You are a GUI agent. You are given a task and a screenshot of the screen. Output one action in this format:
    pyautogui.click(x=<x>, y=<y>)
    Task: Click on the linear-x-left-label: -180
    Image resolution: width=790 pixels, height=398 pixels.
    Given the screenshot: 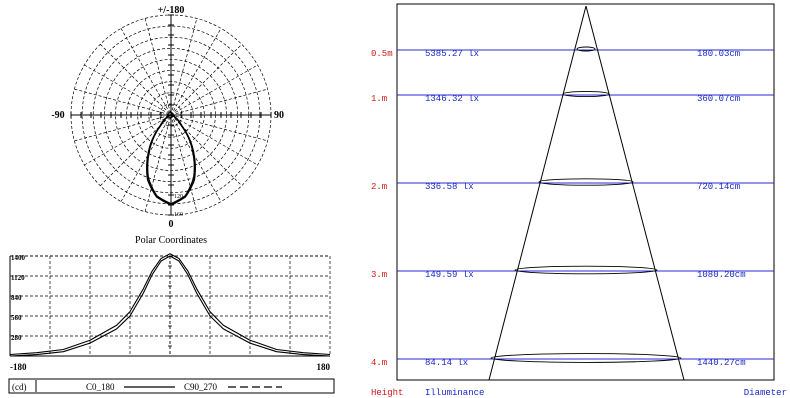 What is the action you would take?
    pyautogui.click(x=18, y=367)
    